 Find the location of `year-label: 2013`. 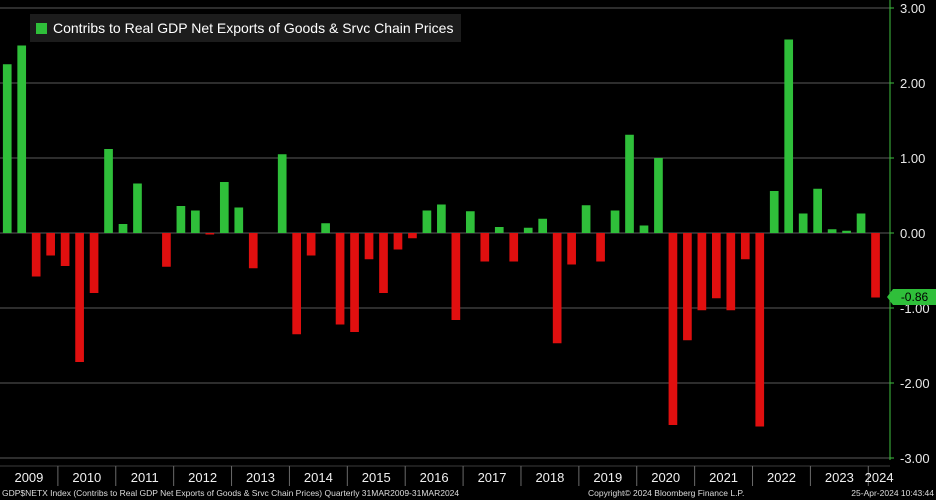

year-label: 2013 is located at coordinates (260, 477).